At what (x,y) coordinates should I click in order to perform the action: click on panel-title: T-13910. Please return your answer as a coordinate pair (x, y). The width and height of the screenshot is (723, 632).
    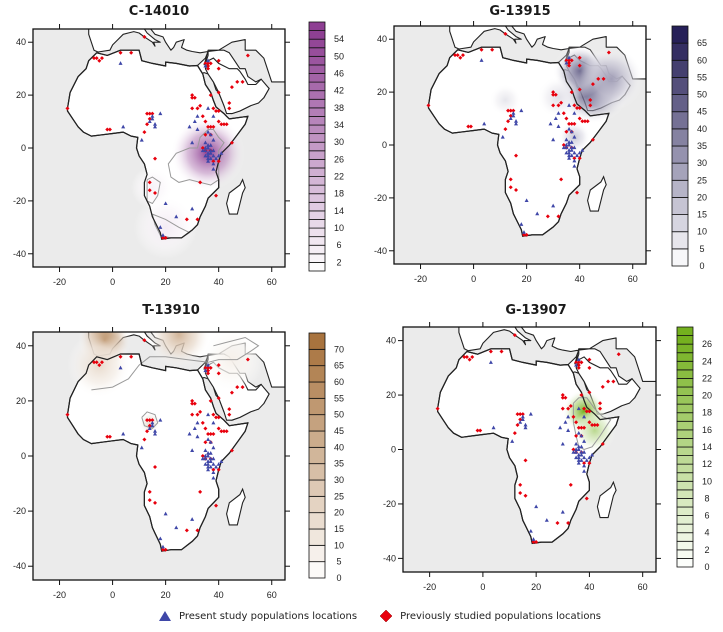
    Looking at the image, I should click on (171, 310).